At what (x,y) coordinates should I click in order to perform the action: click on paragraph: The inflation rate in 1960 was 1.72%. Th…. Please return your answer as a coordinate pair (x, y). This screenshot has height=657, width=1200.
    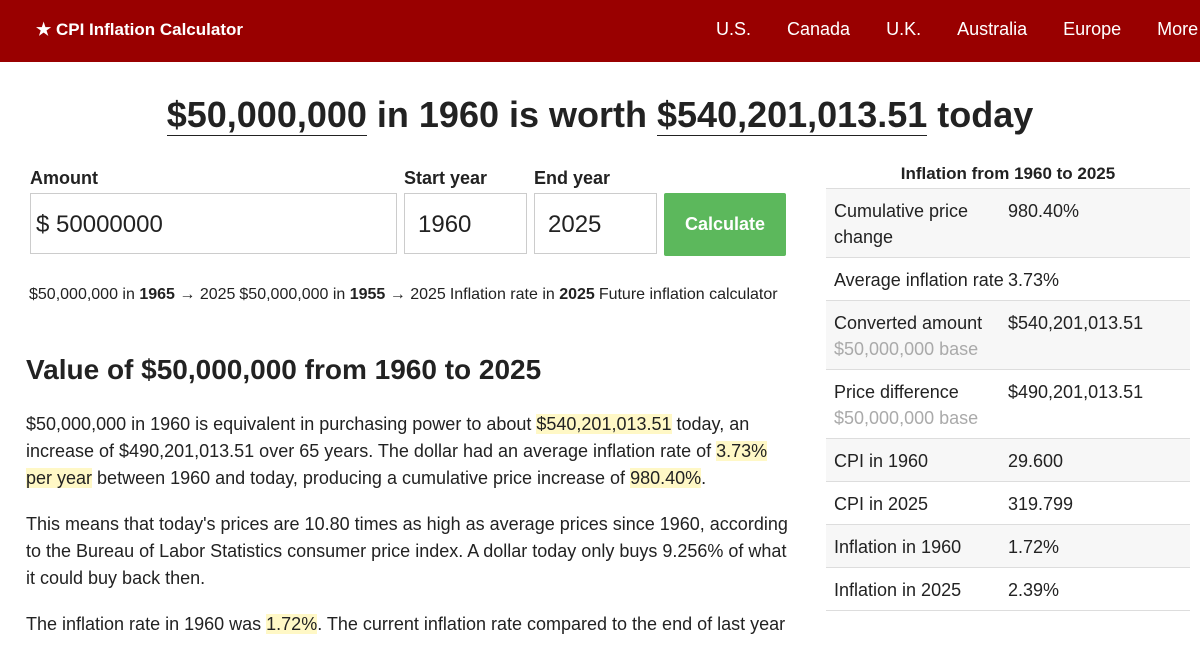
    Looking at the image, I should click on (411, 624).